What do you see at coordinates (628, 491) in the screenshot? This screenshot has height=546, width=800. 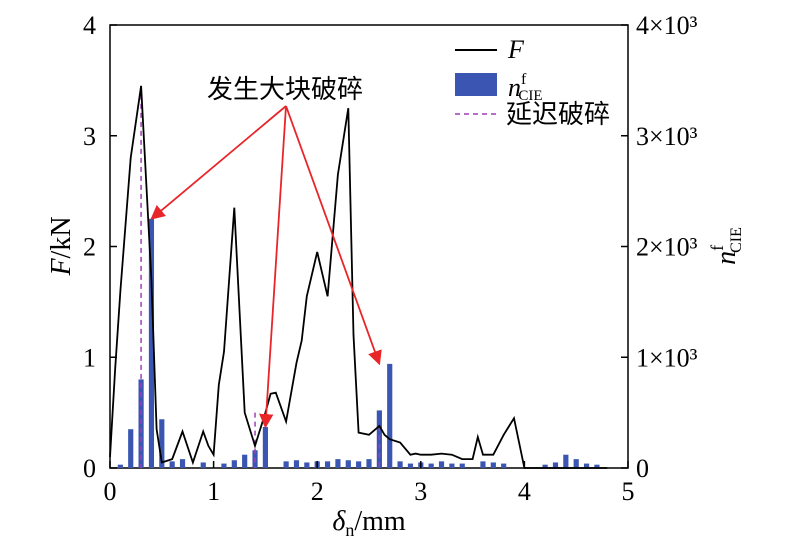 I see `x-tick-label: 5` at bounding box center [628, 491].